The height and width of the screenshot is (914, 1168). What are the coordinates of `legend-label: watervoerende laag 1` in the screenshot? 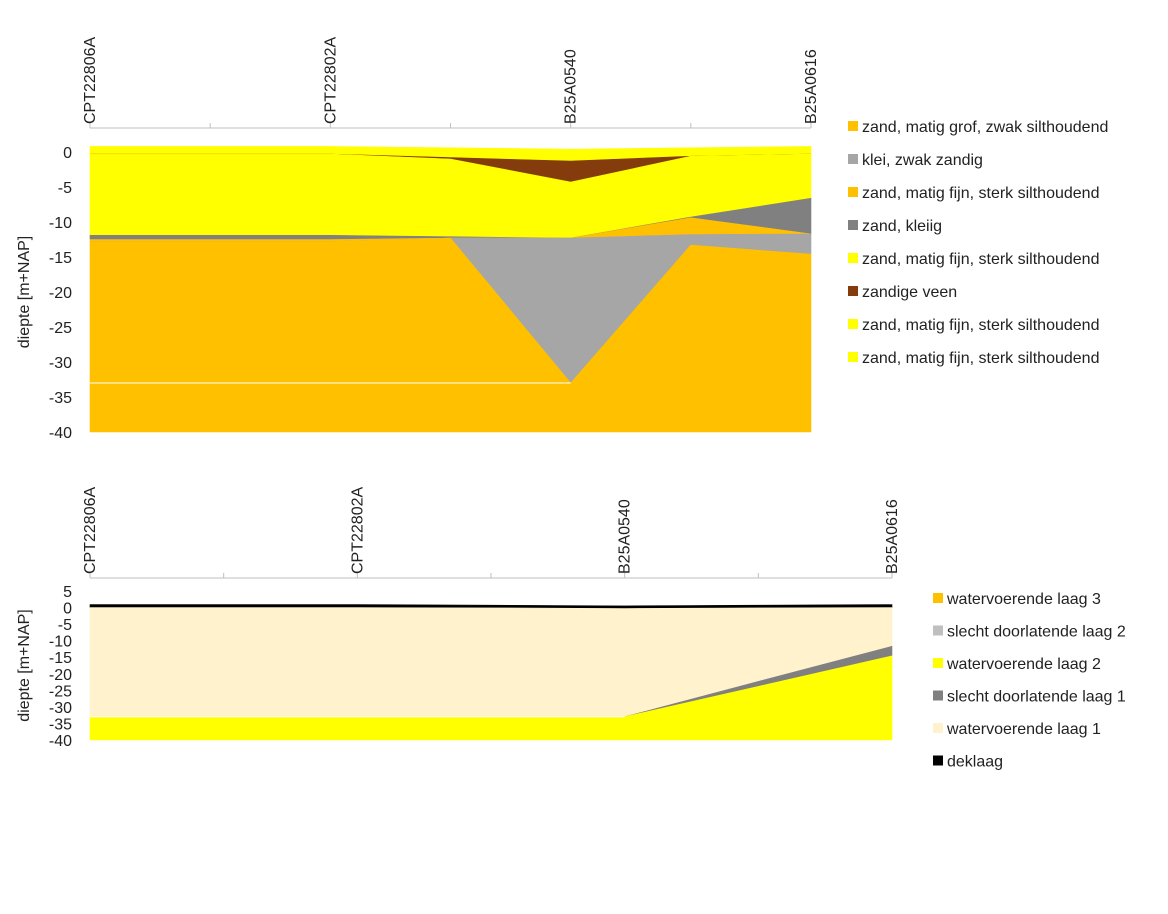 It's located at (1023, 729).